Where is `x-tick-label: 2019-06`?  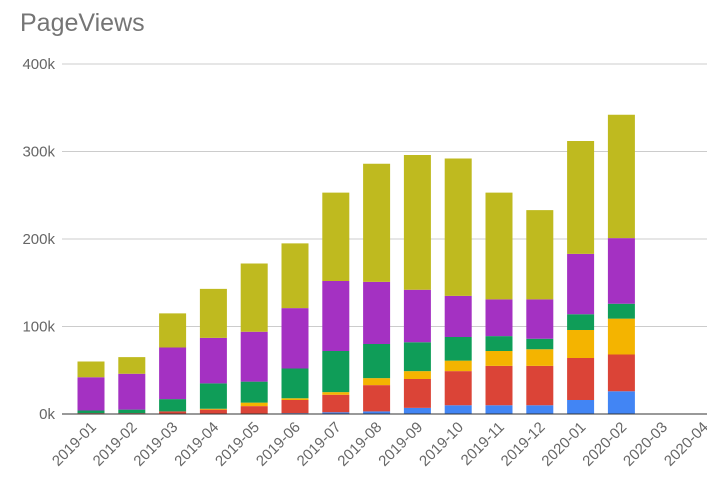 x-tick-label: 2019-06 is located at coordinates (278, 444).